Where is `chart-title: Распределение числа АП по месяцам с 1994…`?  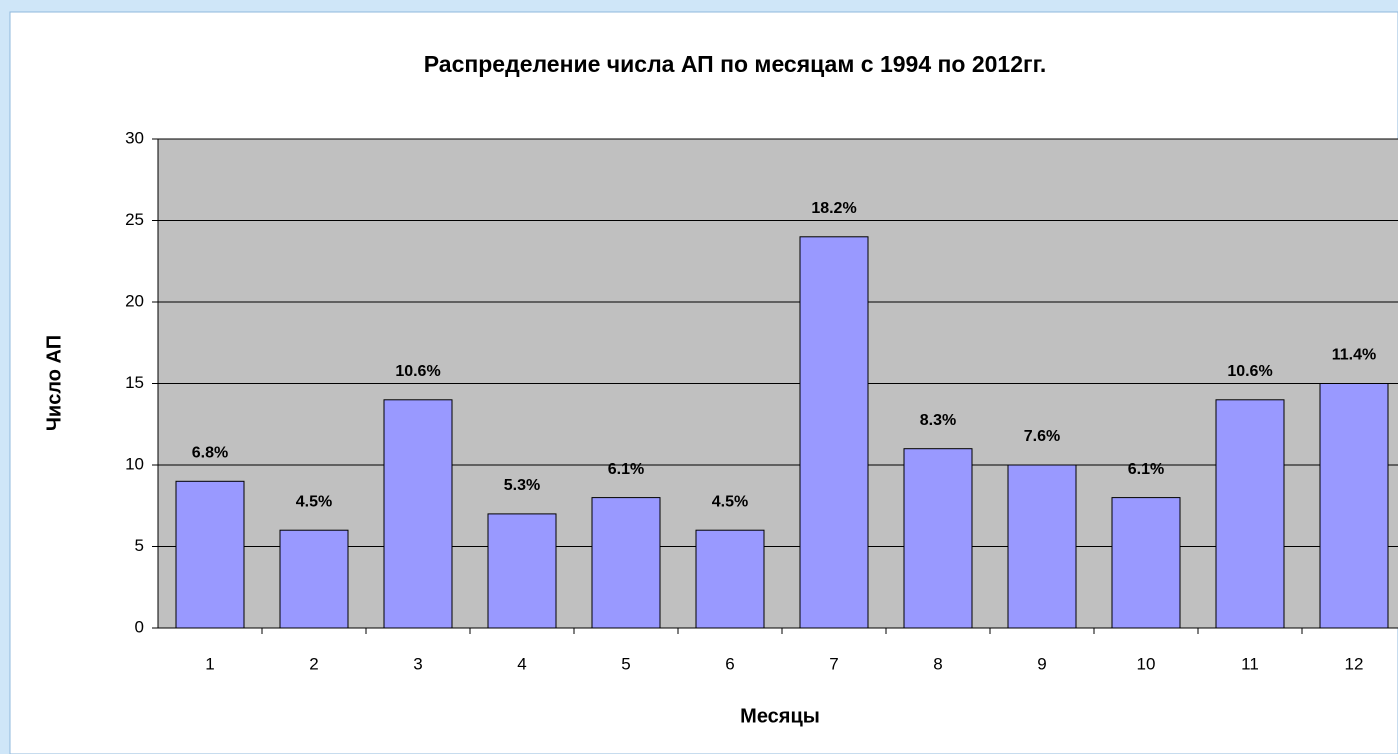
chart-title: Распределение числа АП по месяцам с 1994… is located at coordinates (735, 64).